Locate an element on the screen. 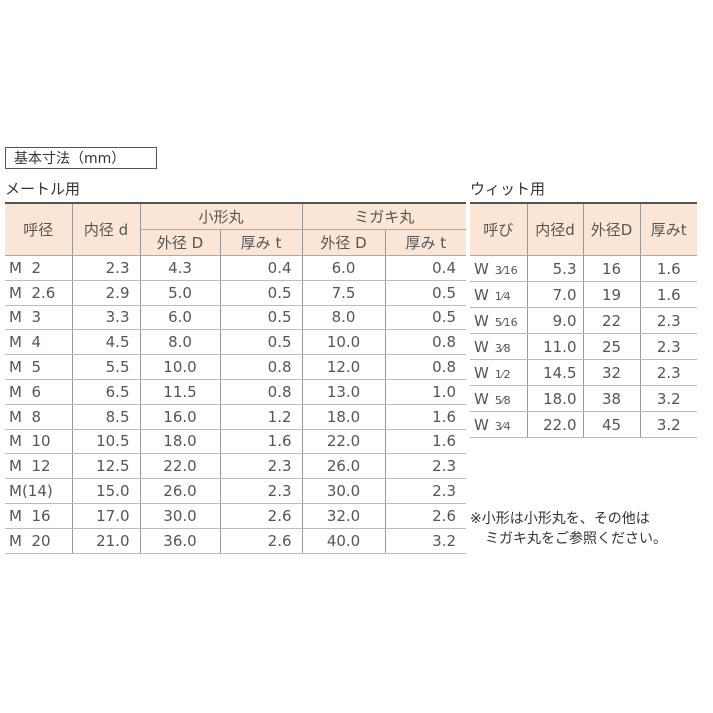 This screenshot has height=713, width=713. note-line: ※小形は小形丸を、その他は is located at coordinates (560, 519).